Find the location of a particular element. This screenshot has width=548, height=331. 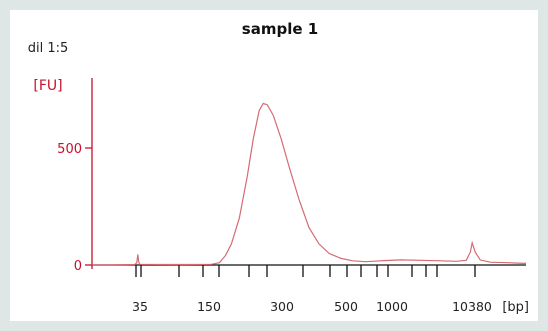

x-tick-label-300: 300 is located at coordinates (282, 306).